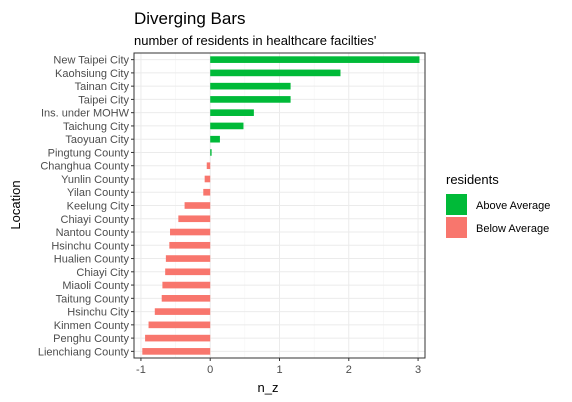  What do you see at coordinates (103, 100) in the screenshot?
I see `y-tick-label: Taipei City` at bounding box center [103, 100].